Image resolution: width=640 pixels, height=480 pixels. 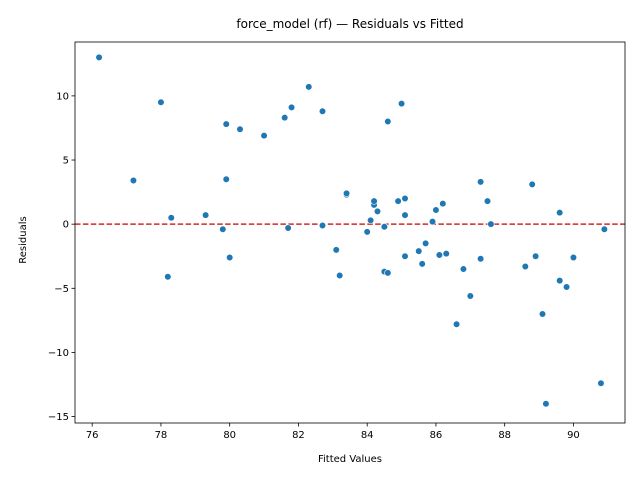 I want to click on x-tick-label: 84, so click(x=367, y=435).